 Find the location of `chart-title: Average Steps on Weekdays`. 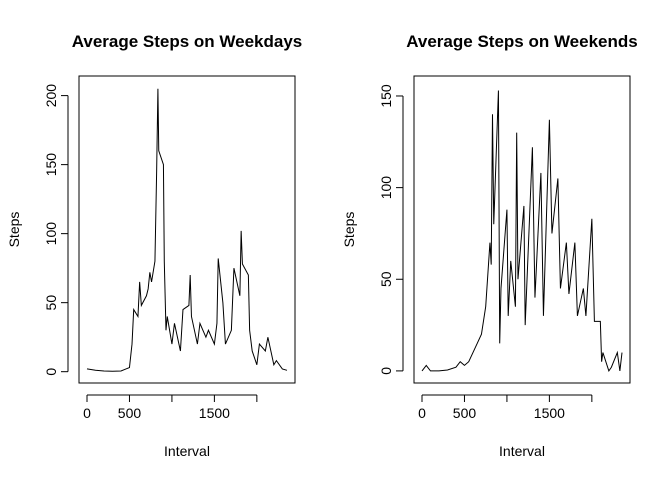

chart-title: Average Steps on Weekdays is located at coordinates (187, 41).